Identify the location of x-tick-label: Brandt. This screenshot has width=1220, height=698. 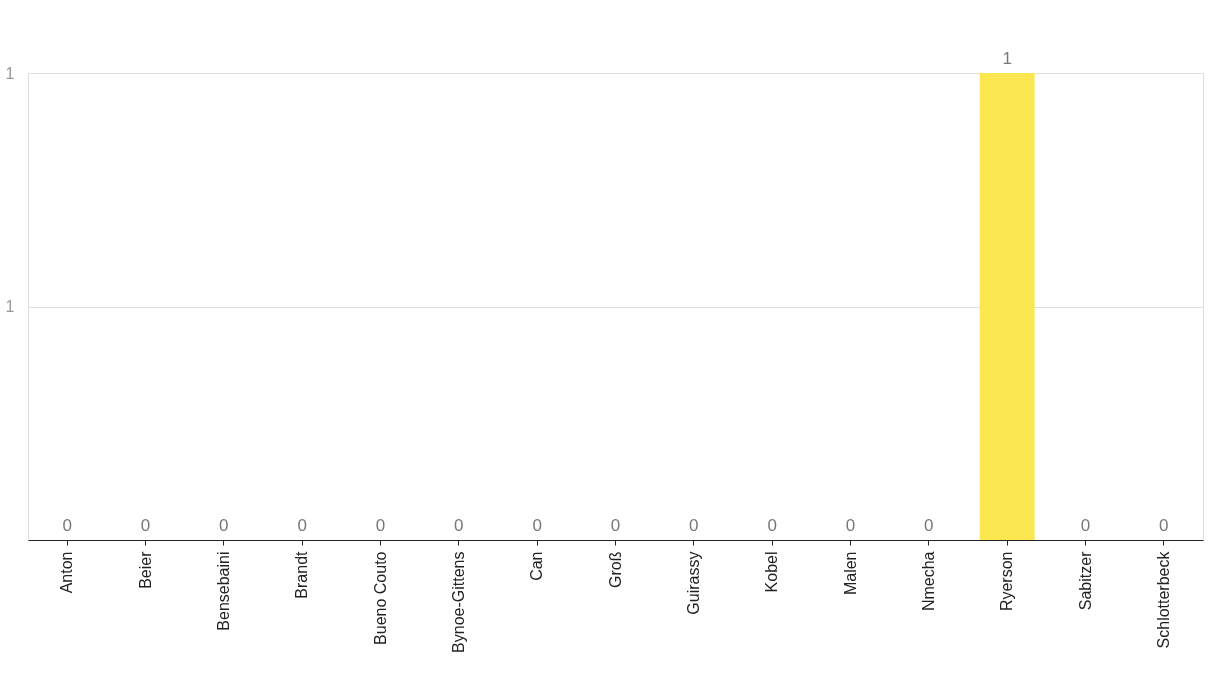
(302, 574).